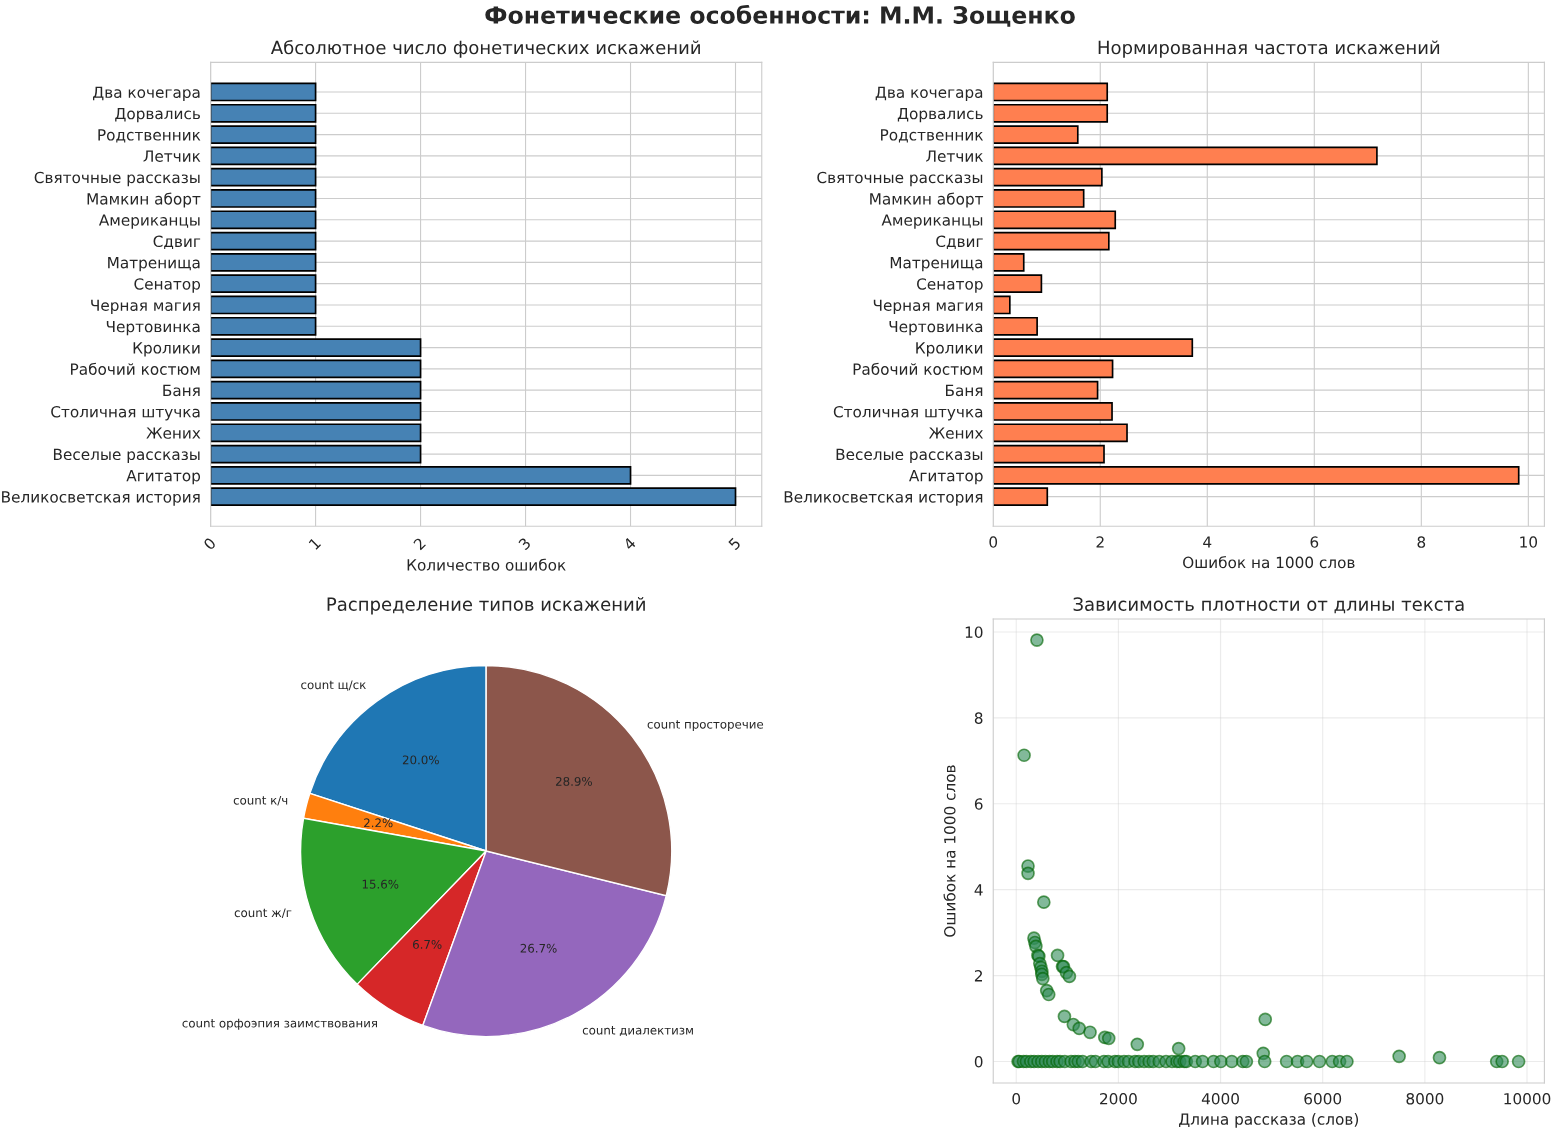  I want to click on x-tick-label: 4000, so click(1220, 1098).